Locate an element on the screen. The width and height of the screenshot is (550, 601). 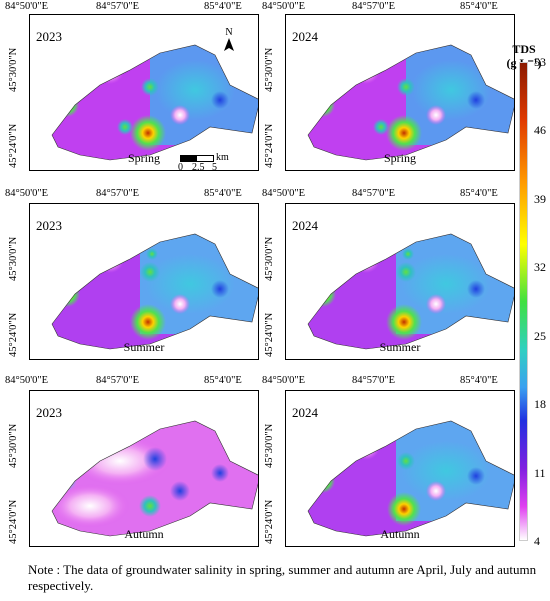
colorbar-tick: 46 is located at coordinates (540, 130).